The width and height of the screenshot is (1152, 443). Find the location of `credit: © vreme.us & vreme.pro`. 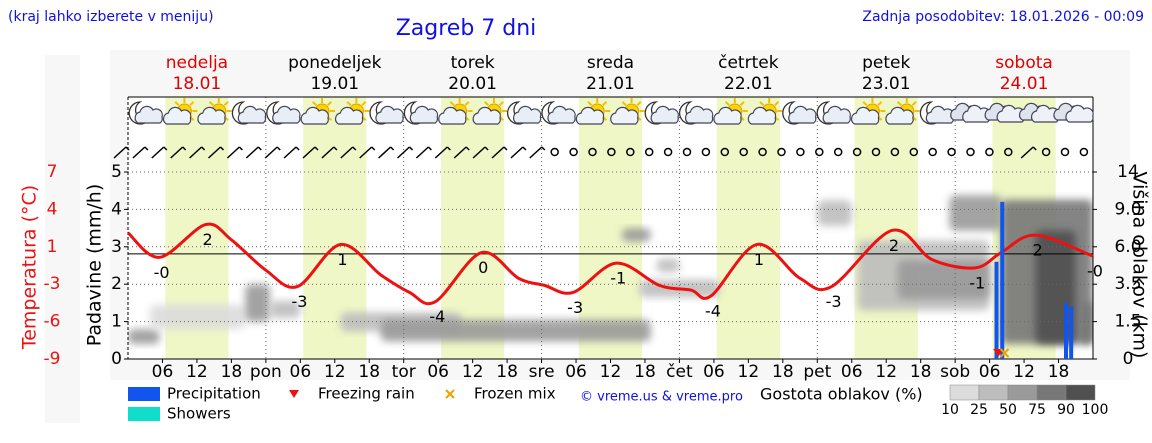

credit: © vreme.us & vreme.pro is located at coordinates (661, 397).